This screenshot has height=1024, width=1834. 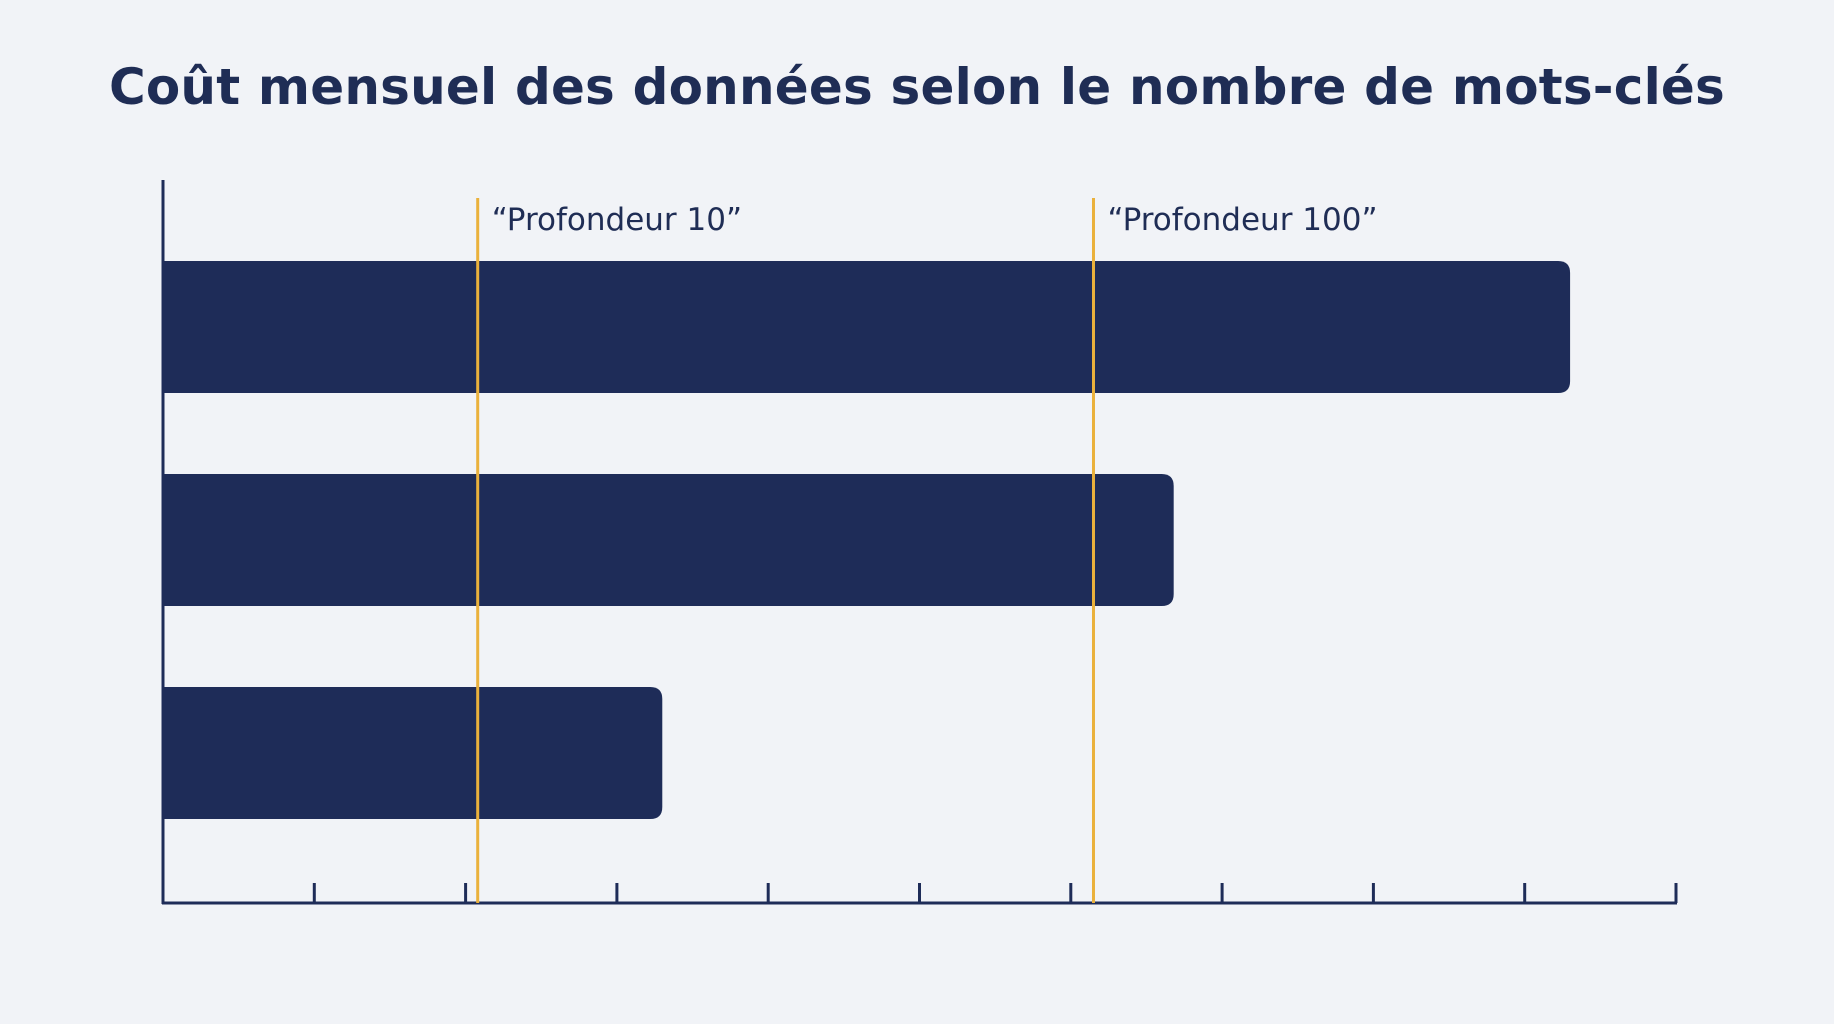 I want to click on reference-line-label: “Profondeur 100”, so click(x=1242, y=220).